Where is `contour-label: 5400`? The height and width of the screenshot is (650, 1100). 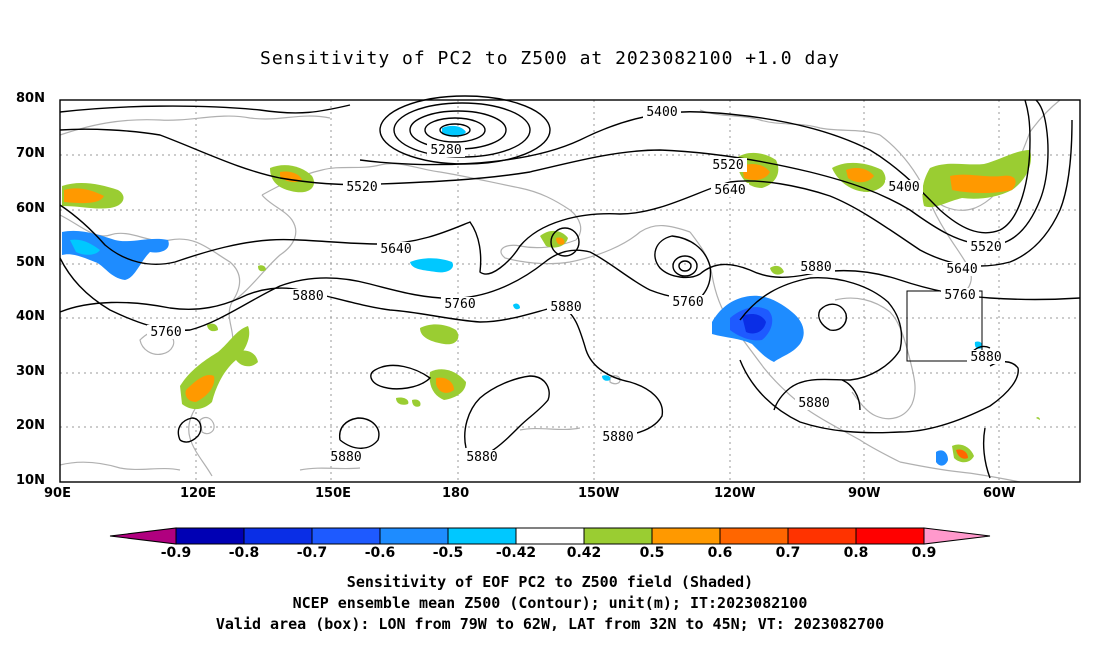
contour-label: 5400 is located at coordinates (661, 112).